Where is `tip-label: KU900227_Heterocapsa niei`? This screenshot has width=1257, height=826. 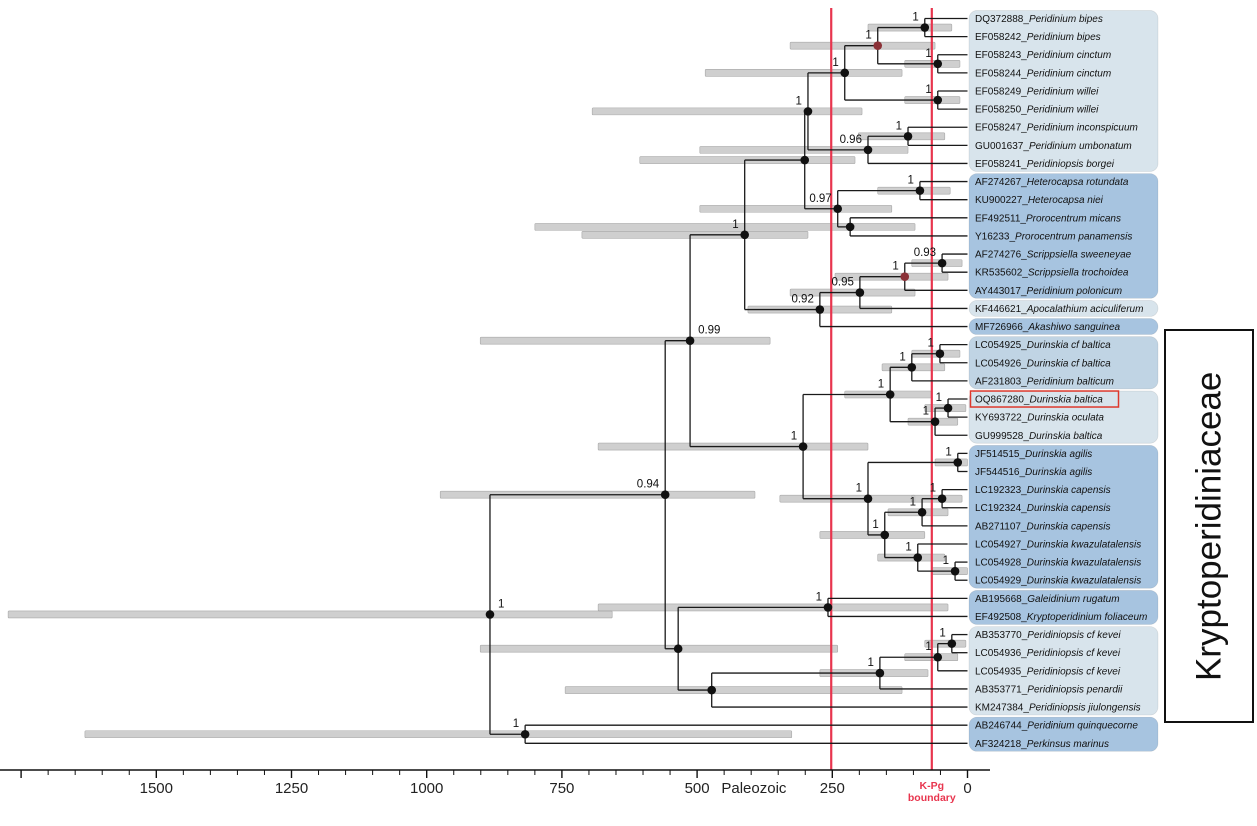 tip-label: KU900227_Heterocapsa niei is located at coordinates (1039, 200).